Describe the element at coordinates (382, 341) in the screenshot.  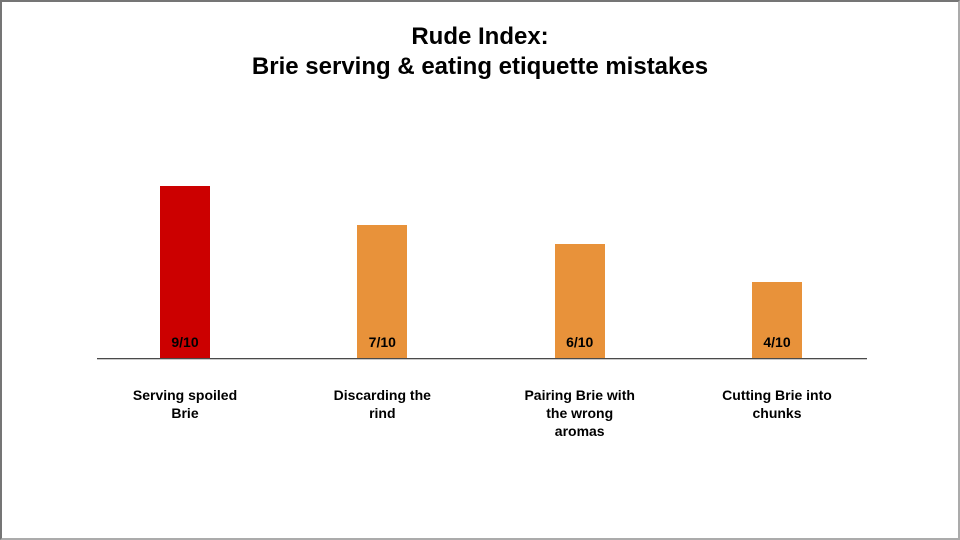
I see `bar-value-label: 7/10` at that location.